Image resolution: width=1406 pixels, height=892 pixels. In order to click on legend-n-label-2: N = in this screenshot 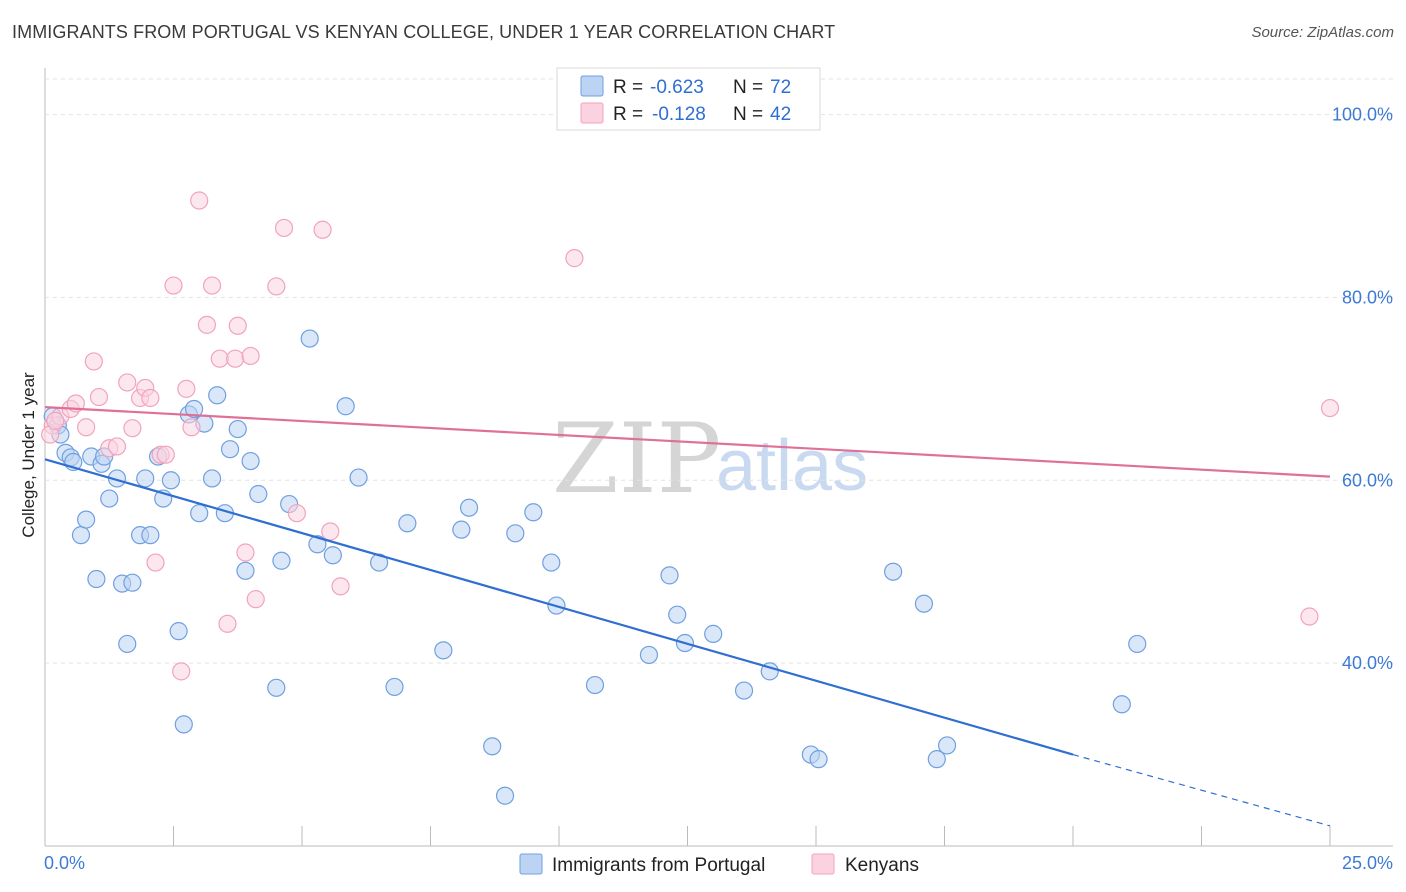, I will do `click(748, 114)`.